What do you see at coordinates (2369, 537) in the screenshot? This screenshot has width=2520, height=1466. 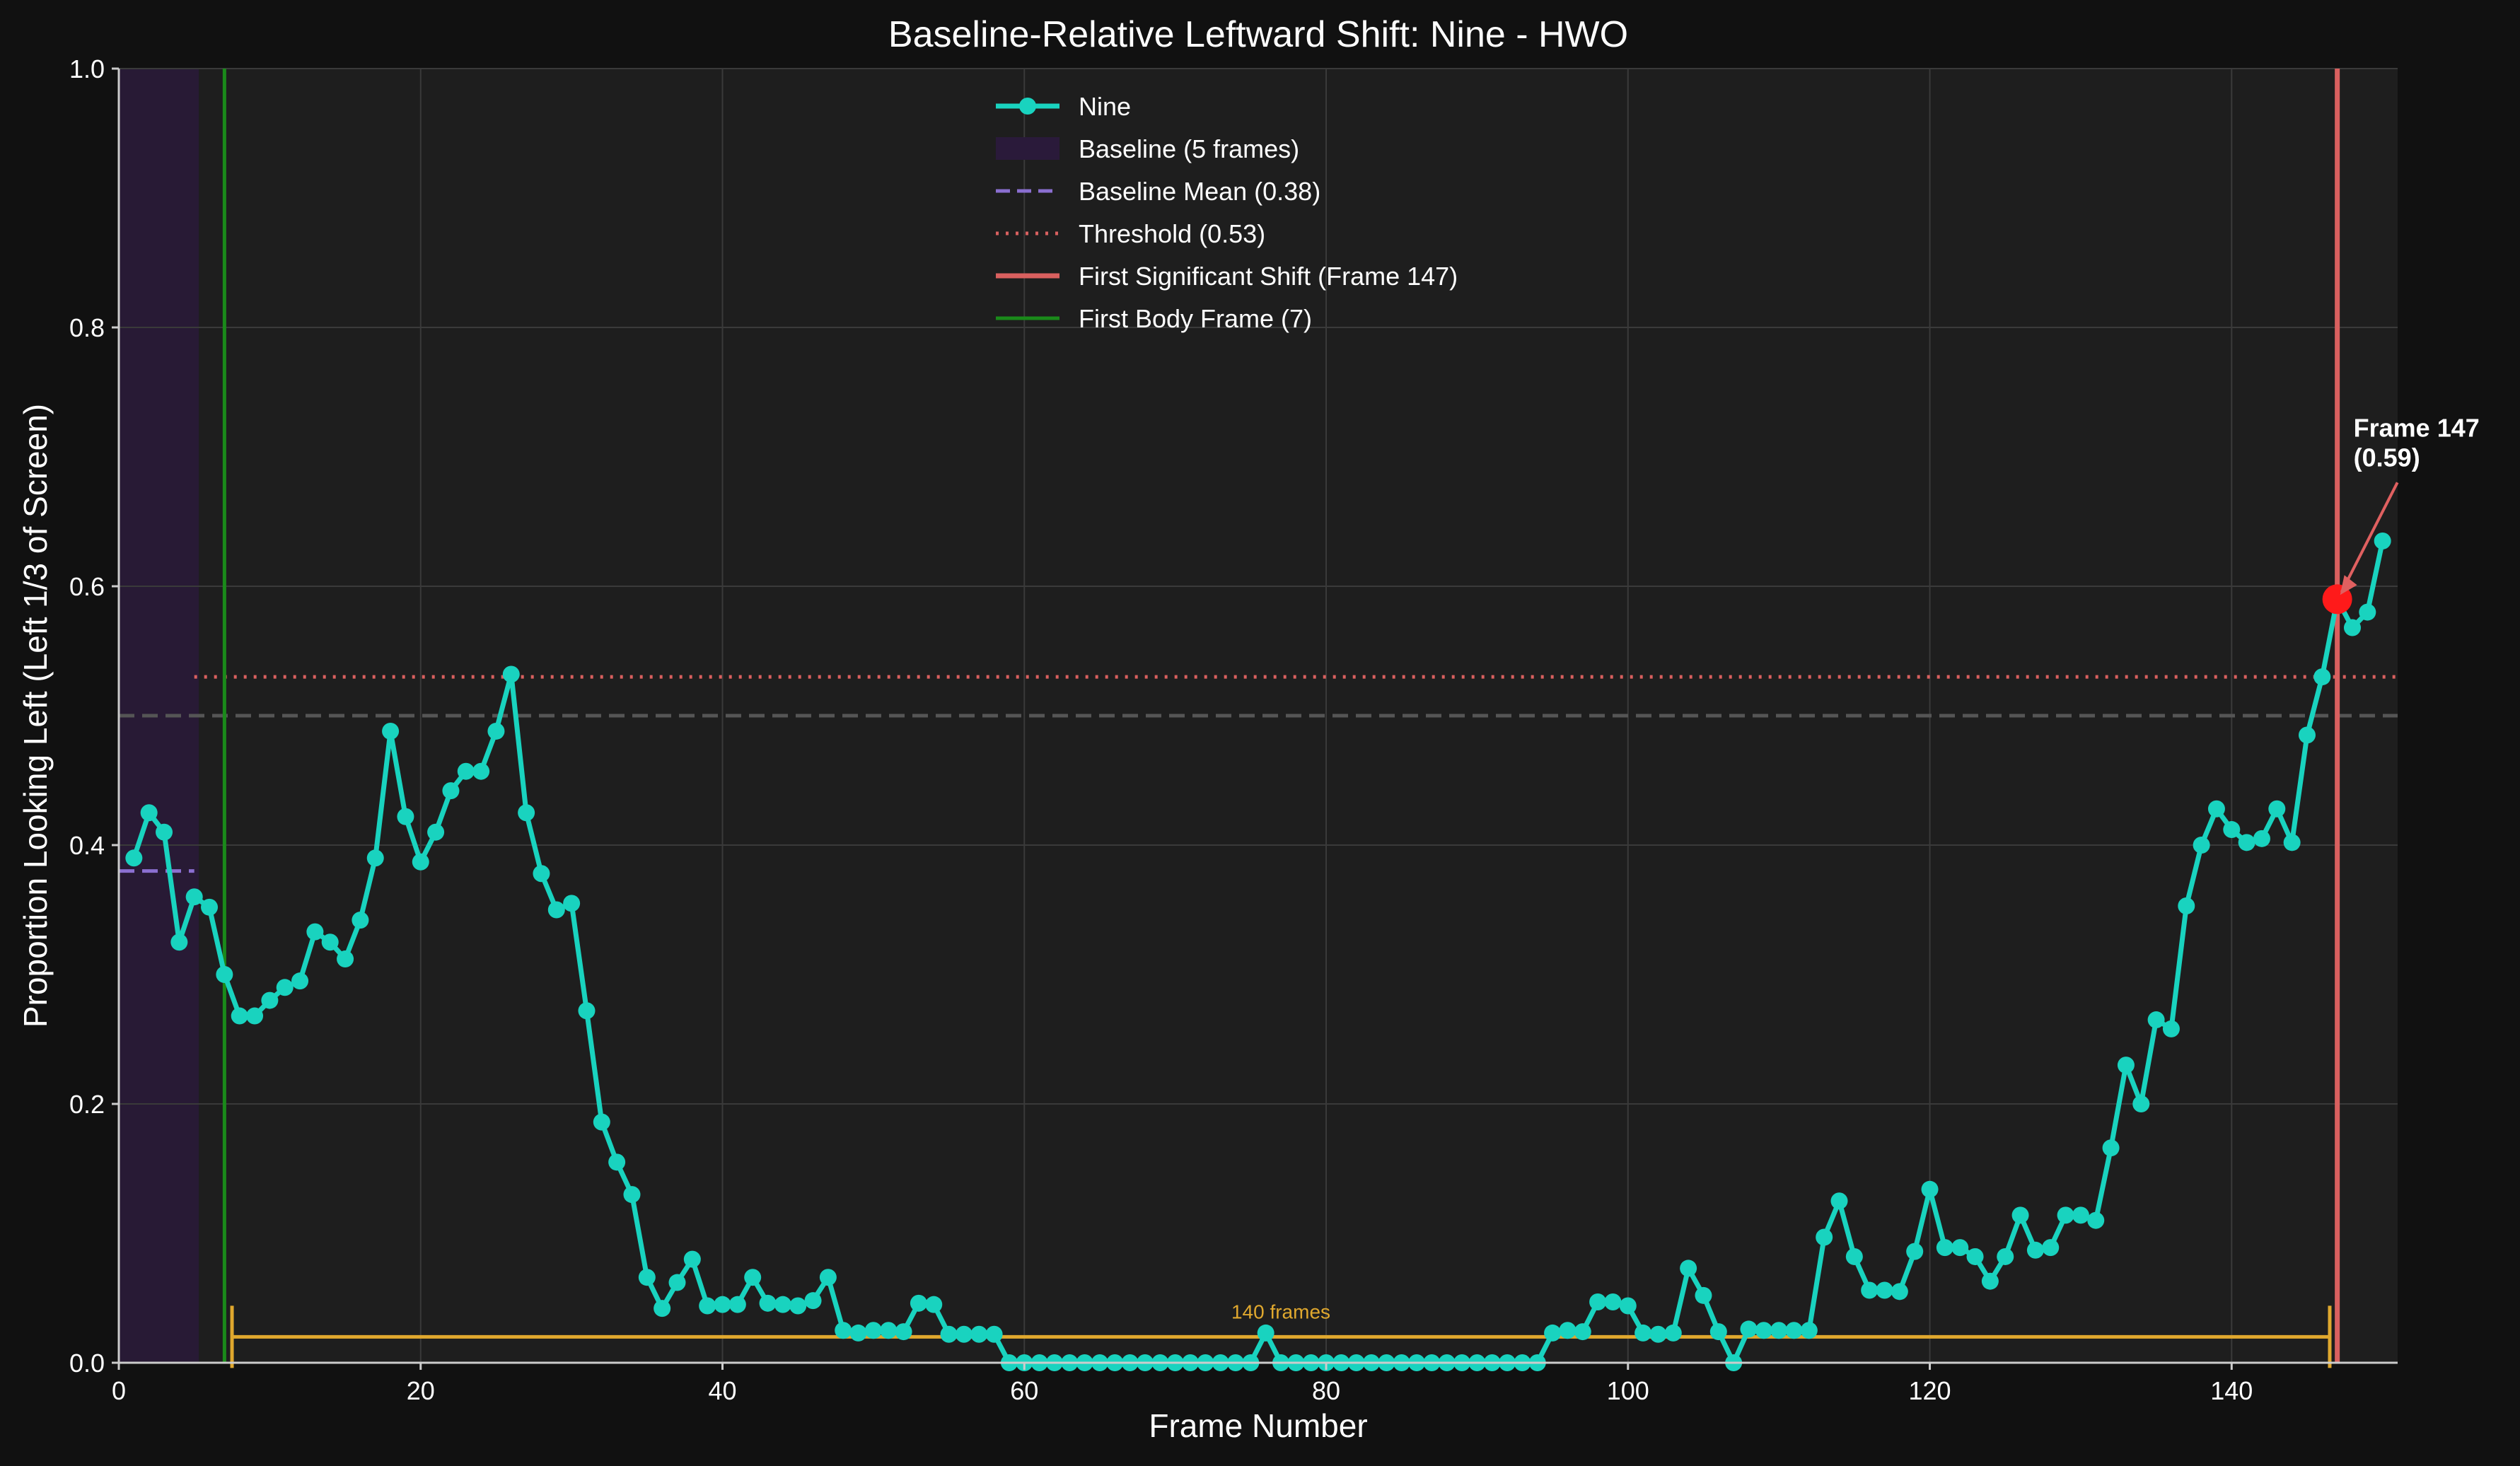 I see `annotation-arrow` at bounding box center [2369, 537].